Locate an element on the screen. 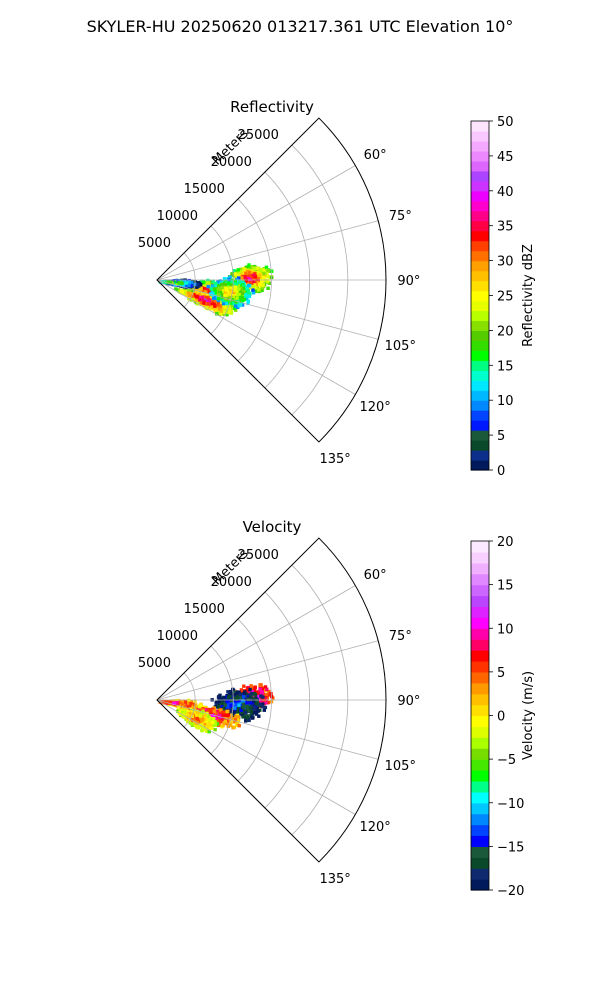 This screenshot has height=1000, width=600. angle-tick-label: 105° is located at coordinates (400, 346).